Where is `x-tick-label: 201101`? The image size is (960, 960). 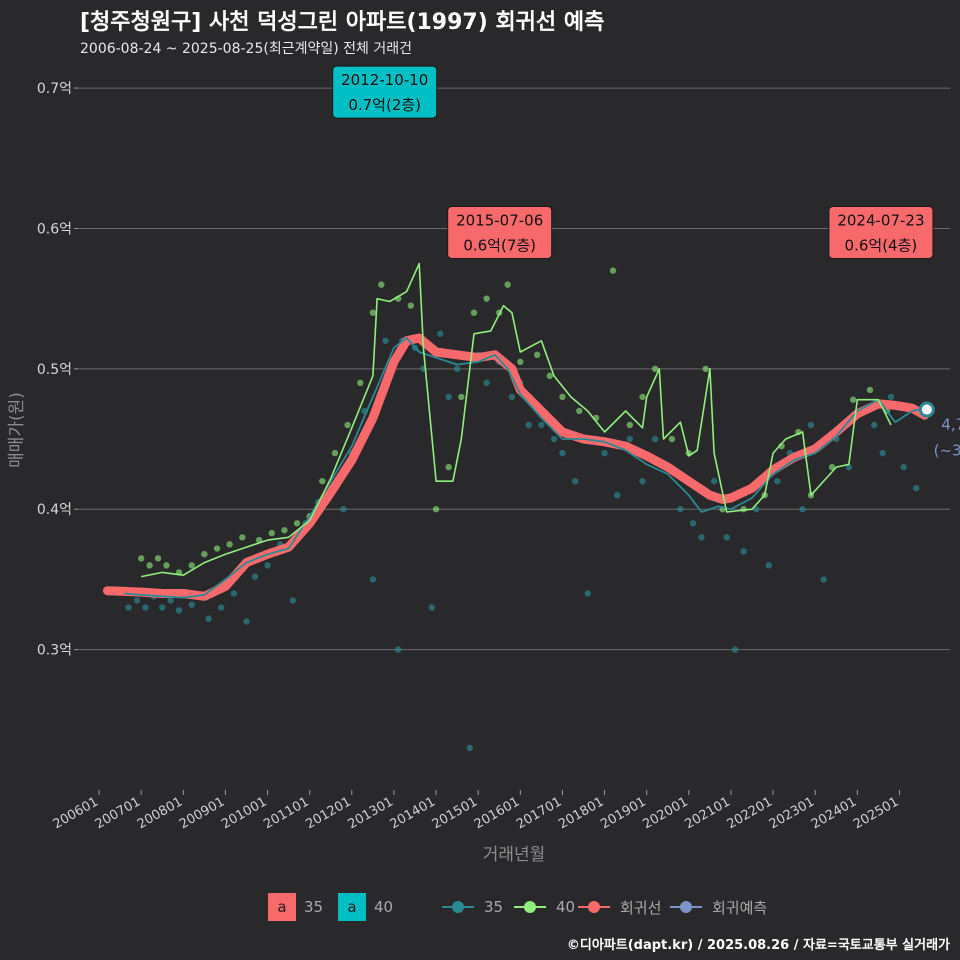 x-tick-label: 201101 is located at coordinates (286, 813).